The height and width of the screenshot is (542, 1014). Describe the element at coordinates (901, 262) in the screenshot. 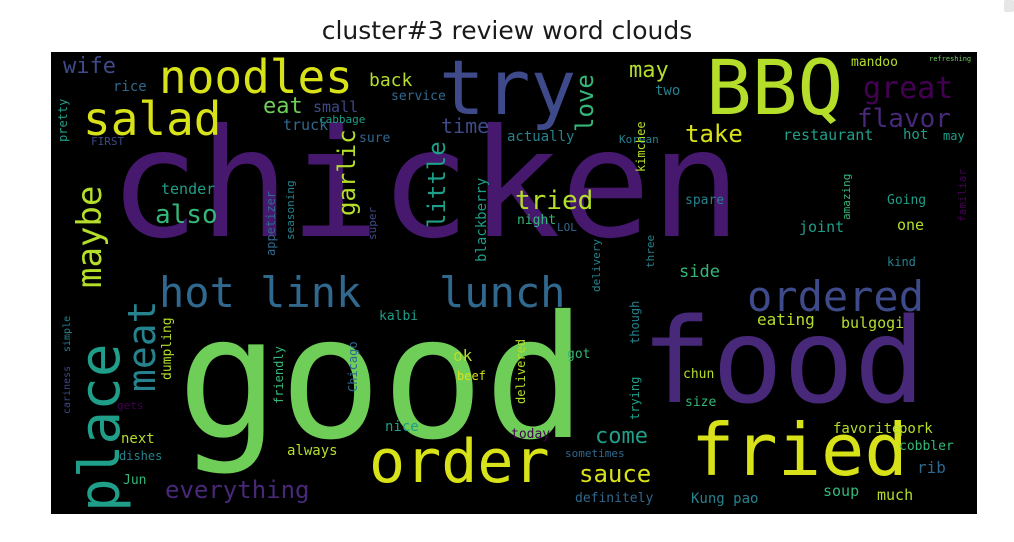

I see `word-kind: kind` at that location.